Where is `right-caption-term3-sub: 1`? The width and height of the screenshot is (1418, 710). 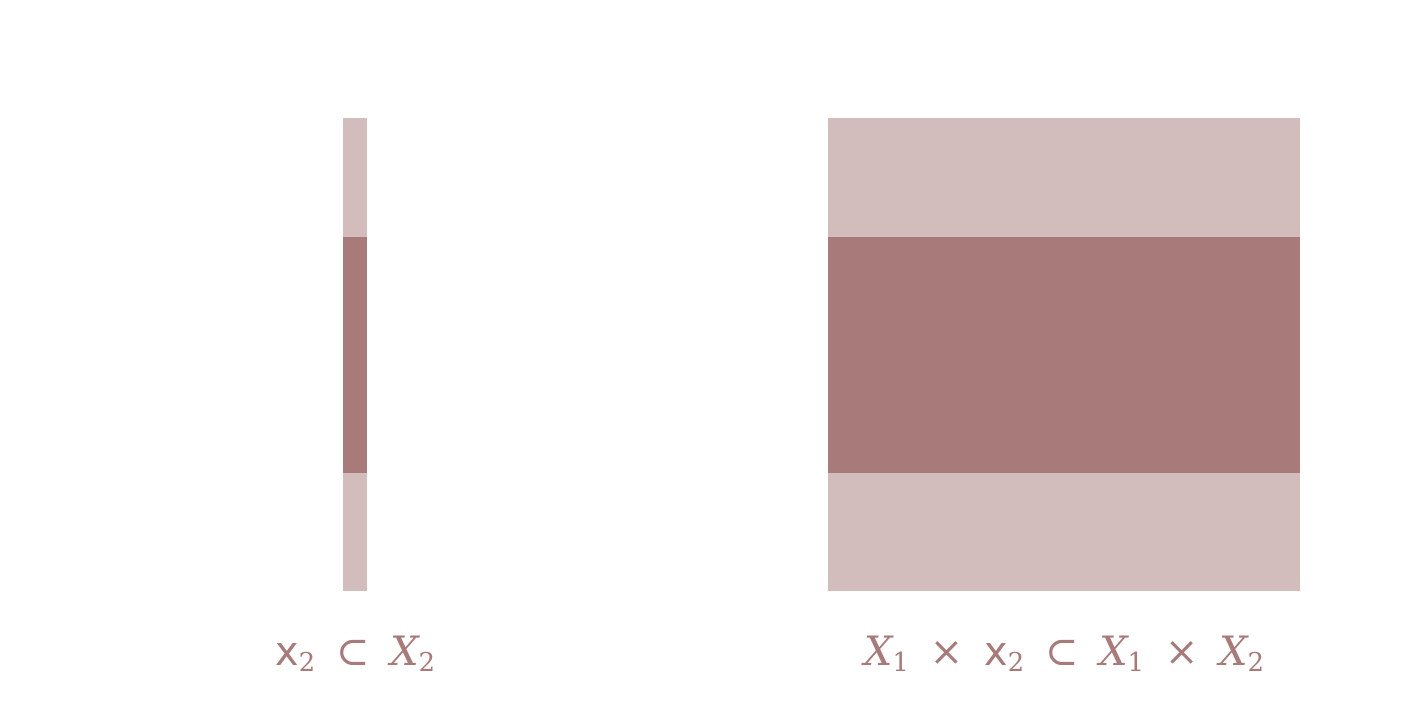 right-caption-term3-sub: 1 is located at coordinates (1136, 663).